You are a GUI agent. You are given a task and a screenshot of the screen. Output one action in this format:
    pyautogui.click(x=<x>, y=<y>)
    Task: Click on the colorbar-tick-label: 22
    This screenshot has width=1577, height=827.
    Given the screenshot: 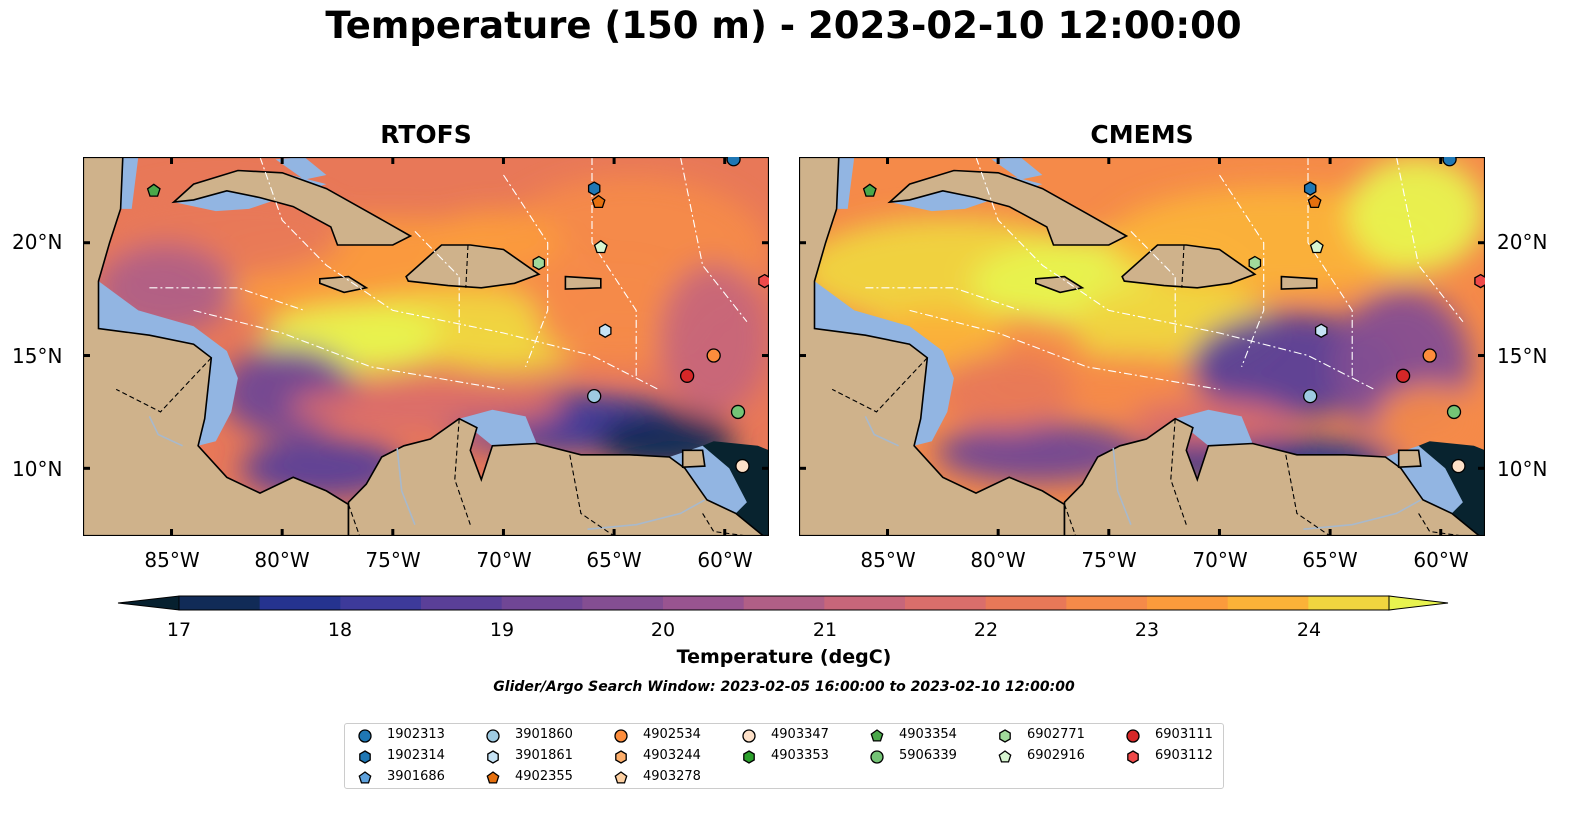 What is the action you would take?
    pyautogui.click(x=986, y=630)
    